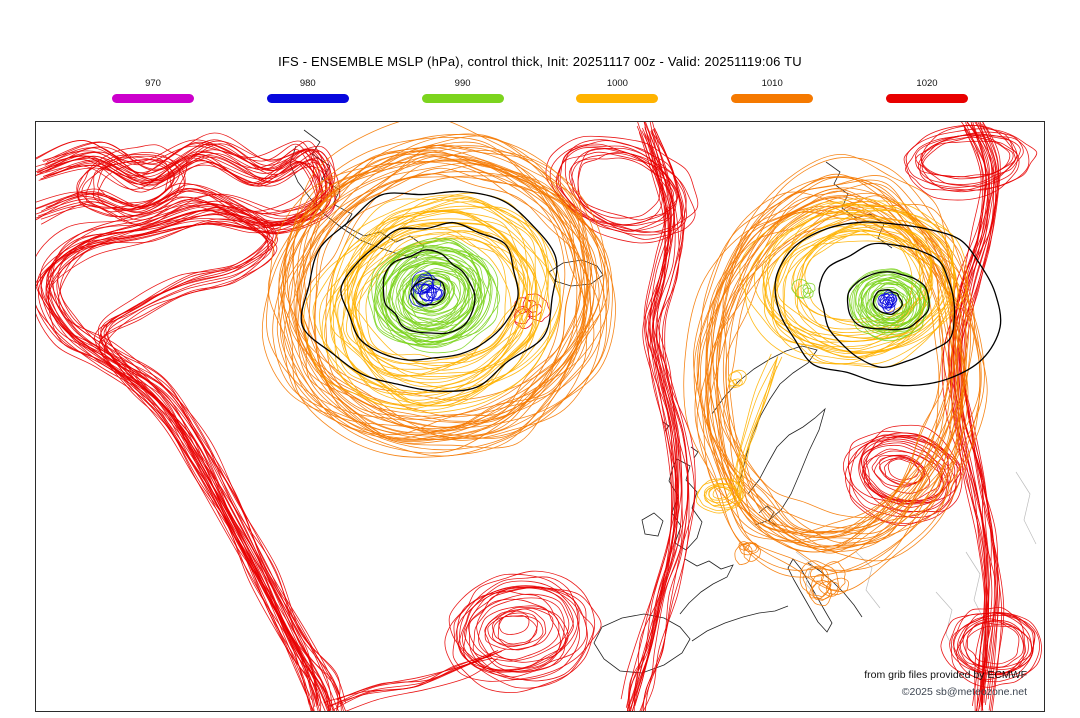 The image size is (1080, 718). Describe the element at coordinates (307, 90) in the screenshot. I see `legend-item-980: 980` at that location.